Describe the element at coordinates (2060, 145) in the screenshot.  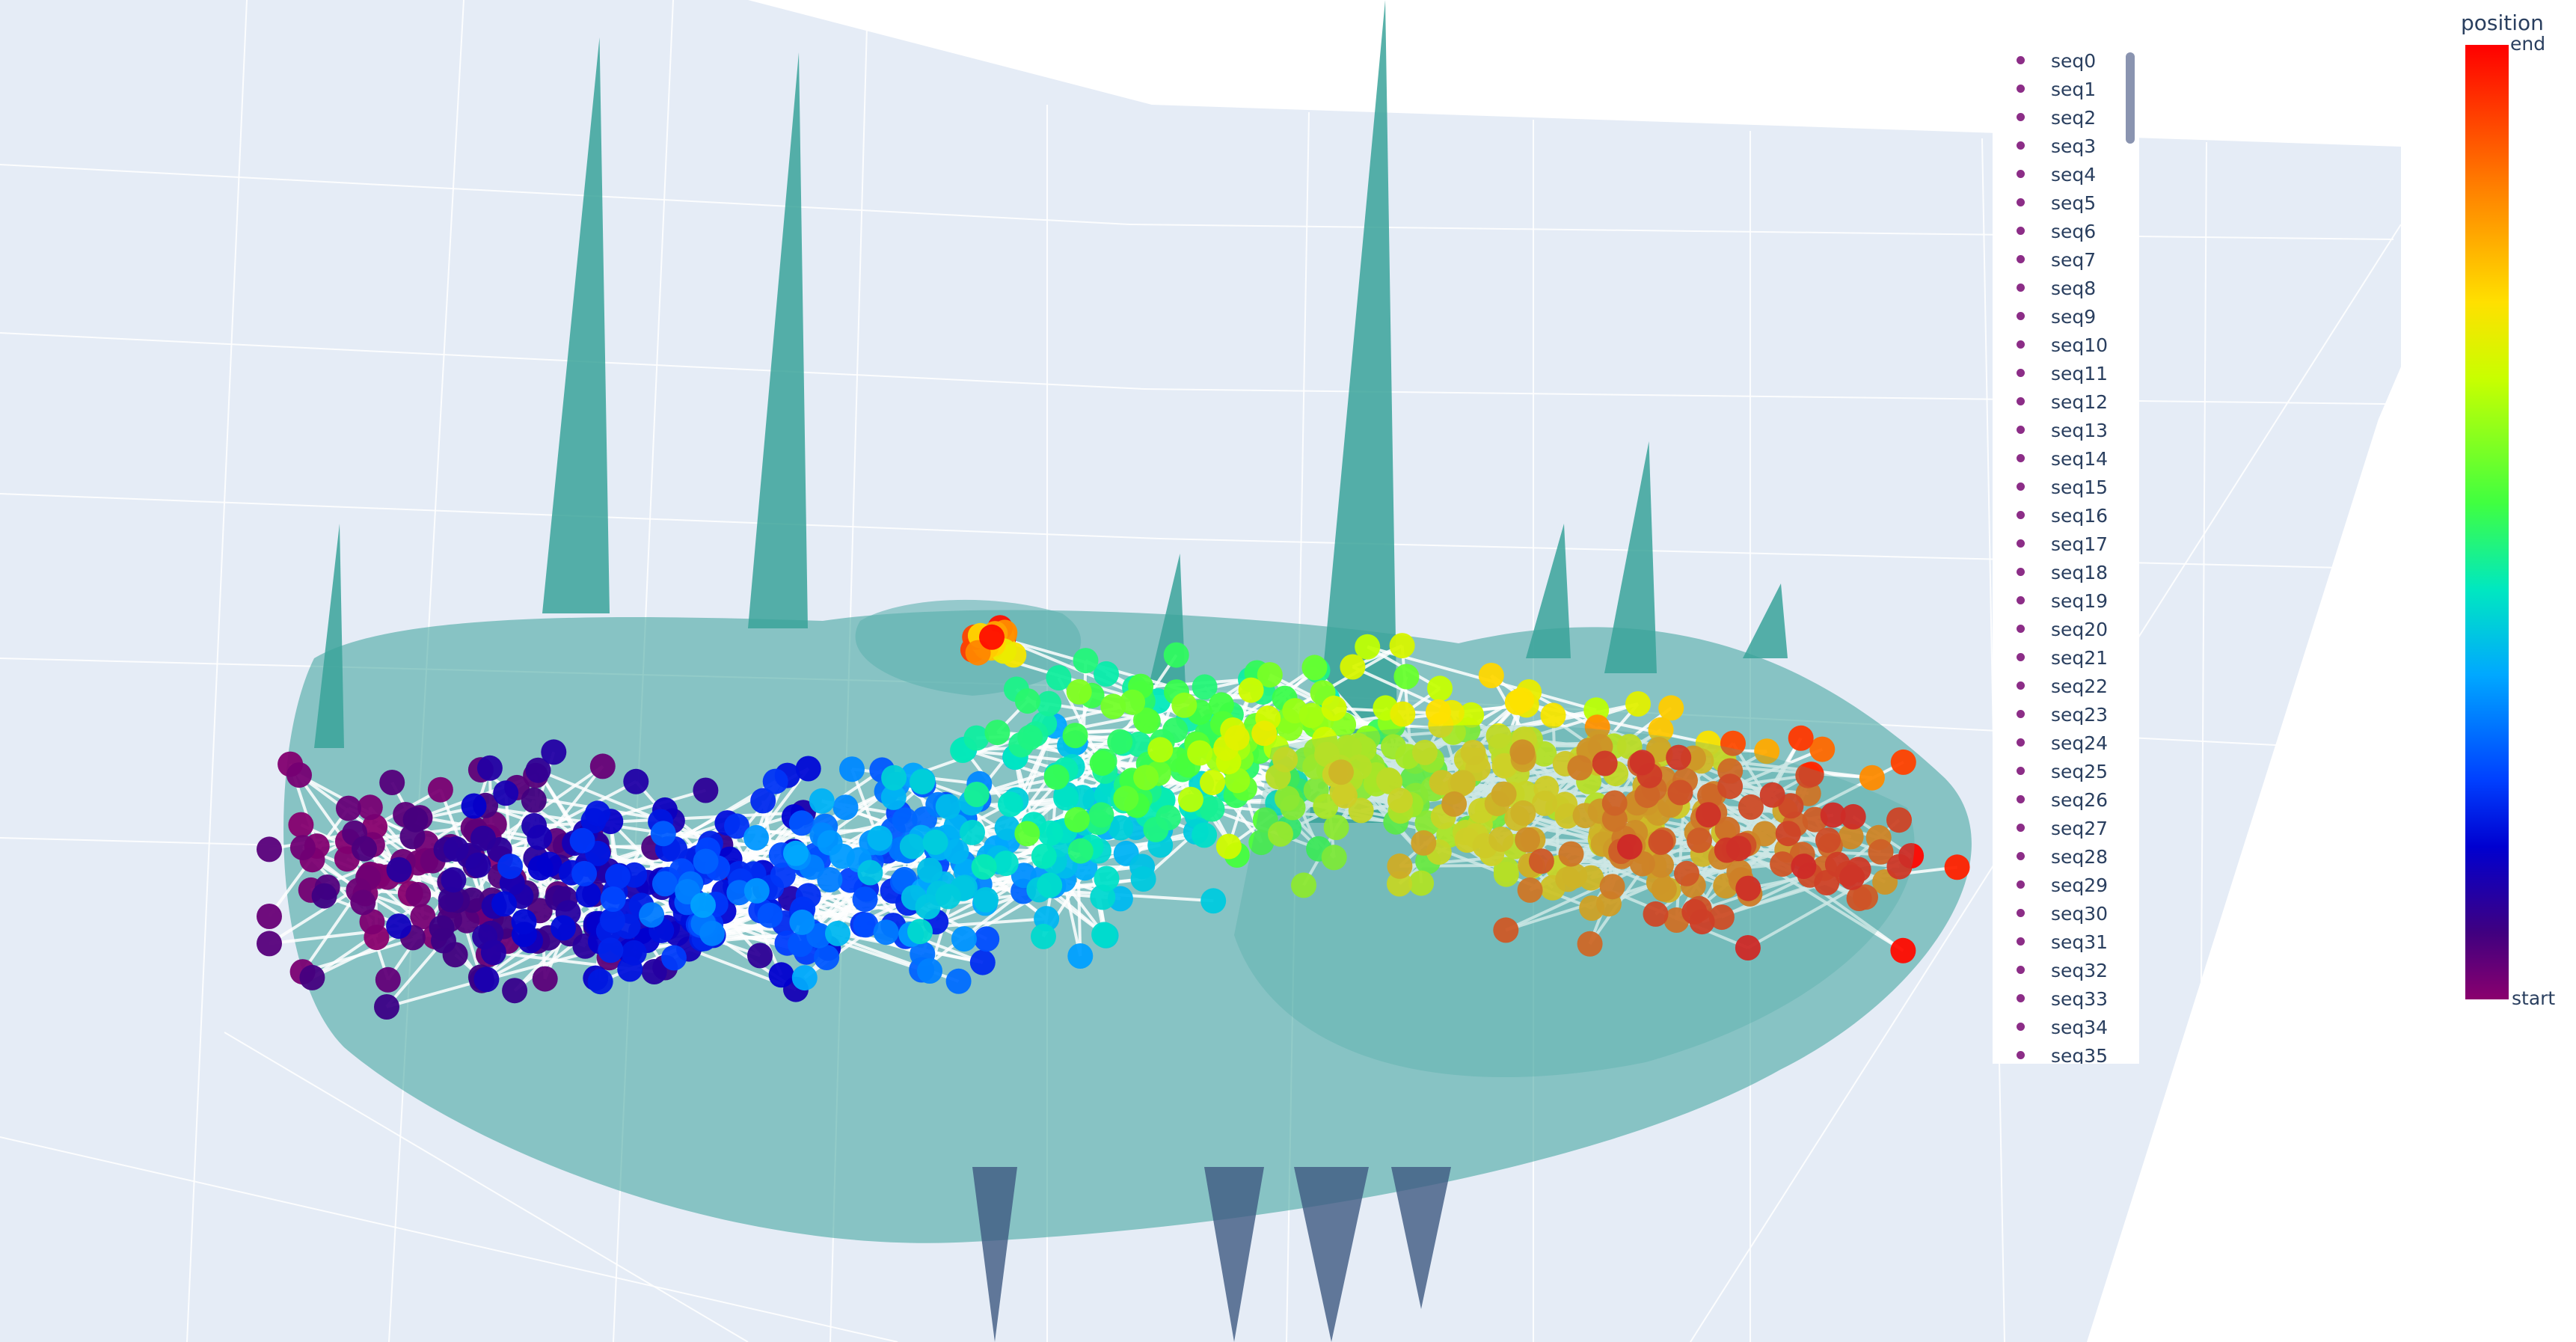
I see `legend-item: seq3` at that location.